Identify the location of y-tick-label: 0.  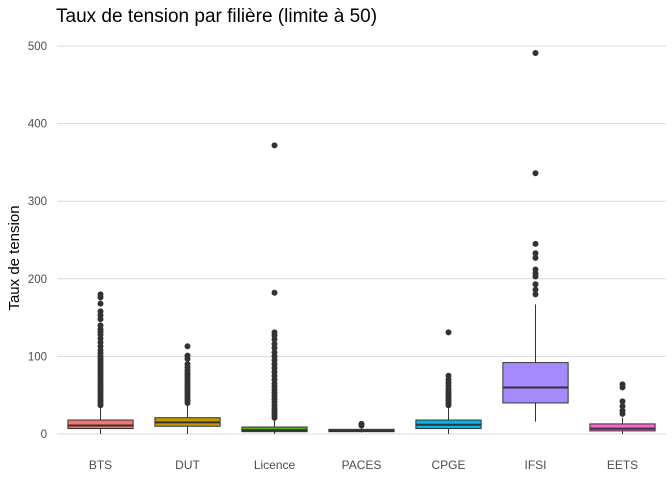
(44, 435).